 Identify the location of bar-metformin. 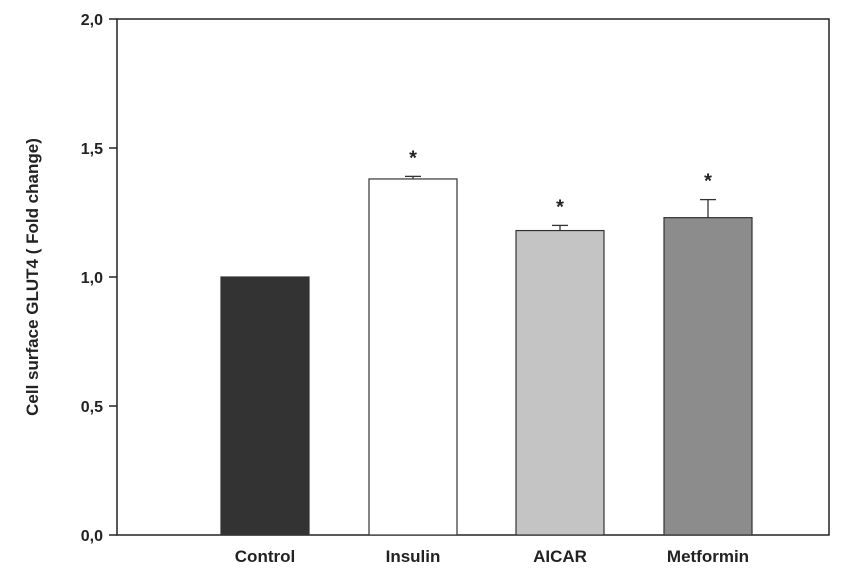
(708, 376).